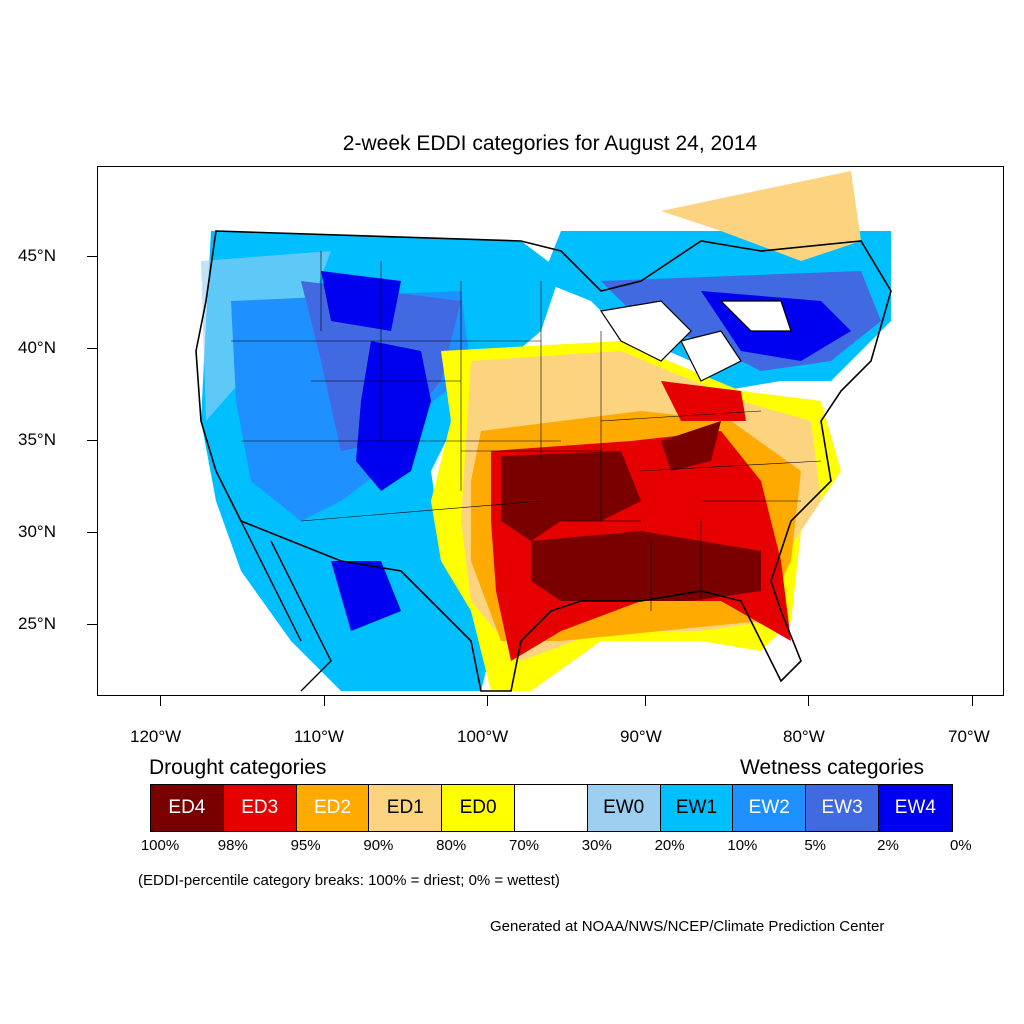  I want to click on lat-label: 45°N, so click(37, 255).